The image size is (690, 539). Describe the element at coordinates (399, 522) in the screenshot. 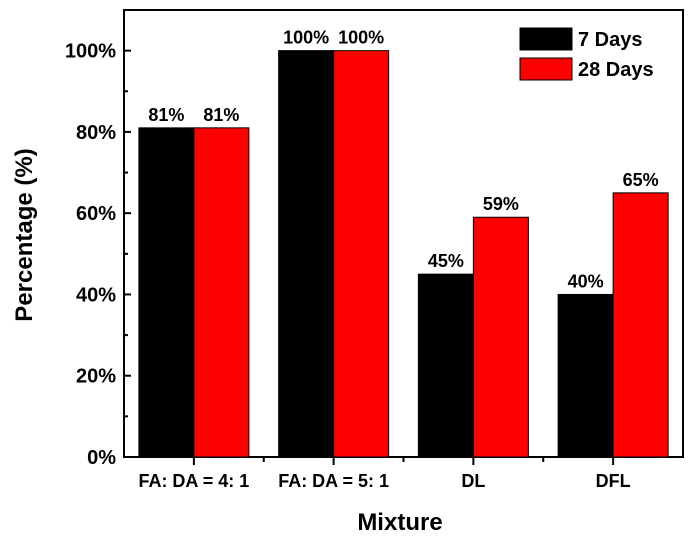

I see `x-axis-title: Mixture` at that location.